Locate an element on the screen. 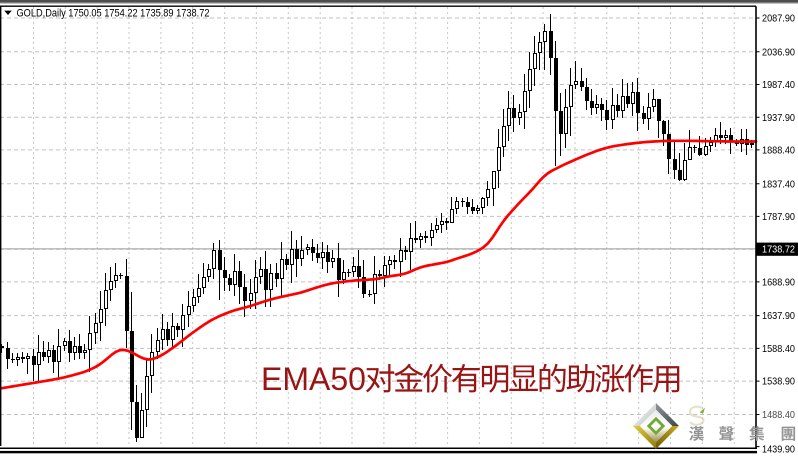 This screenshot has height=459, width=798. svg-text: 1888.40 is located at coordinates (778, 151).